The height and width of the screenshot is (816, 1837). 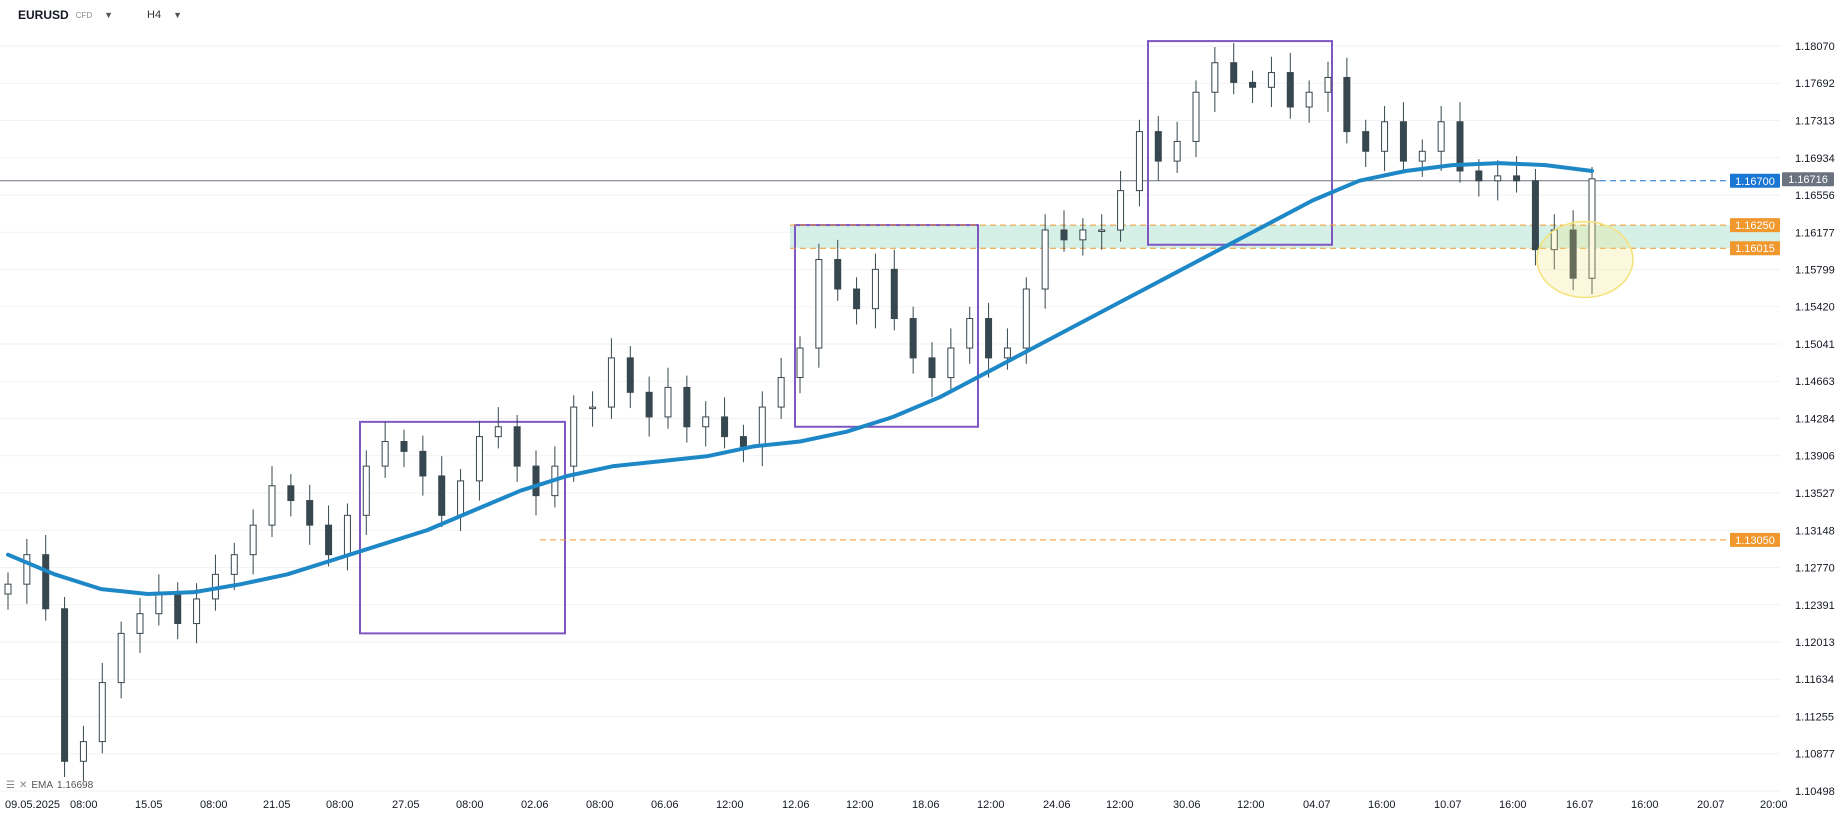 I want to click on indicator-value: 1.16698, so click(x=75, y=785).